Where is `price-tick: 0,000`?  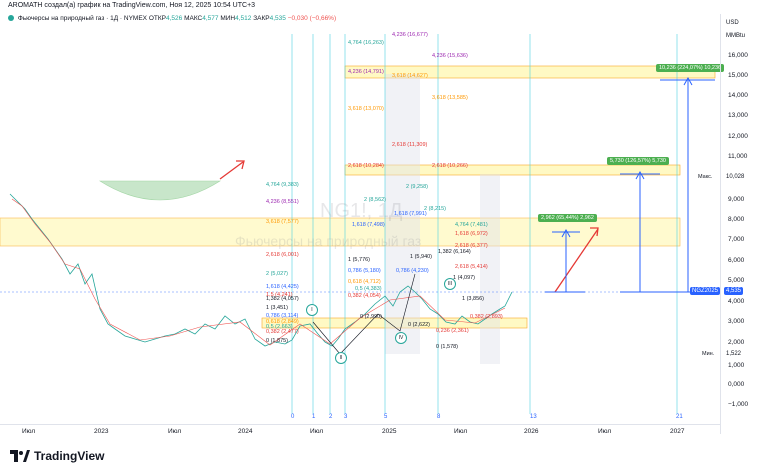
price-tick: 0,000 is located at coordinates (736, 384).